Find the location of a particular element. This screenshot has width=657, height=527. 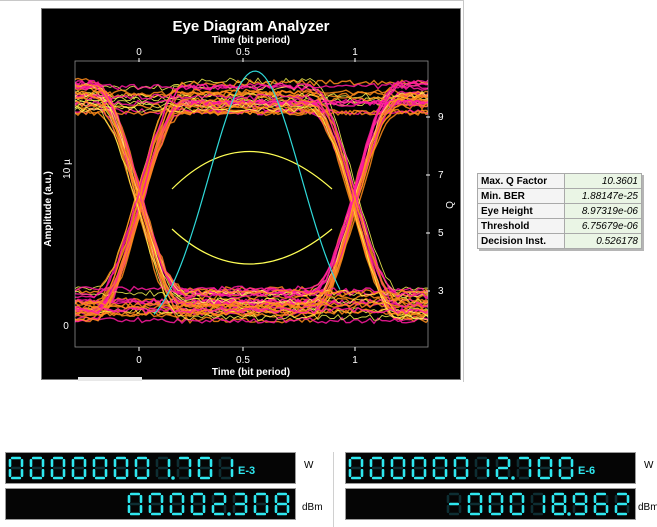

stats-value: 1.88147e-25 is located at coordinates (603, 196).